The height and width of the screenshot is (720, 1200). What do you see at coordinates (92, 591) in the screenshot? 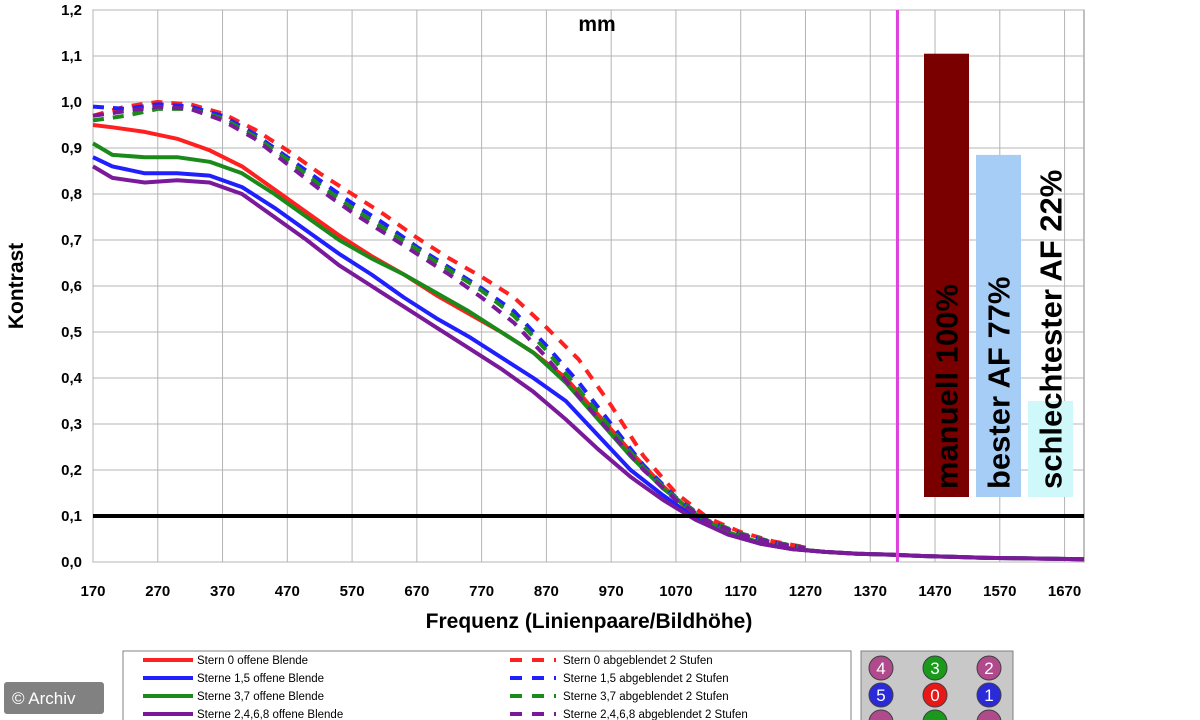
I see `x-tick-label: 170` at bounding box center [92, 591].